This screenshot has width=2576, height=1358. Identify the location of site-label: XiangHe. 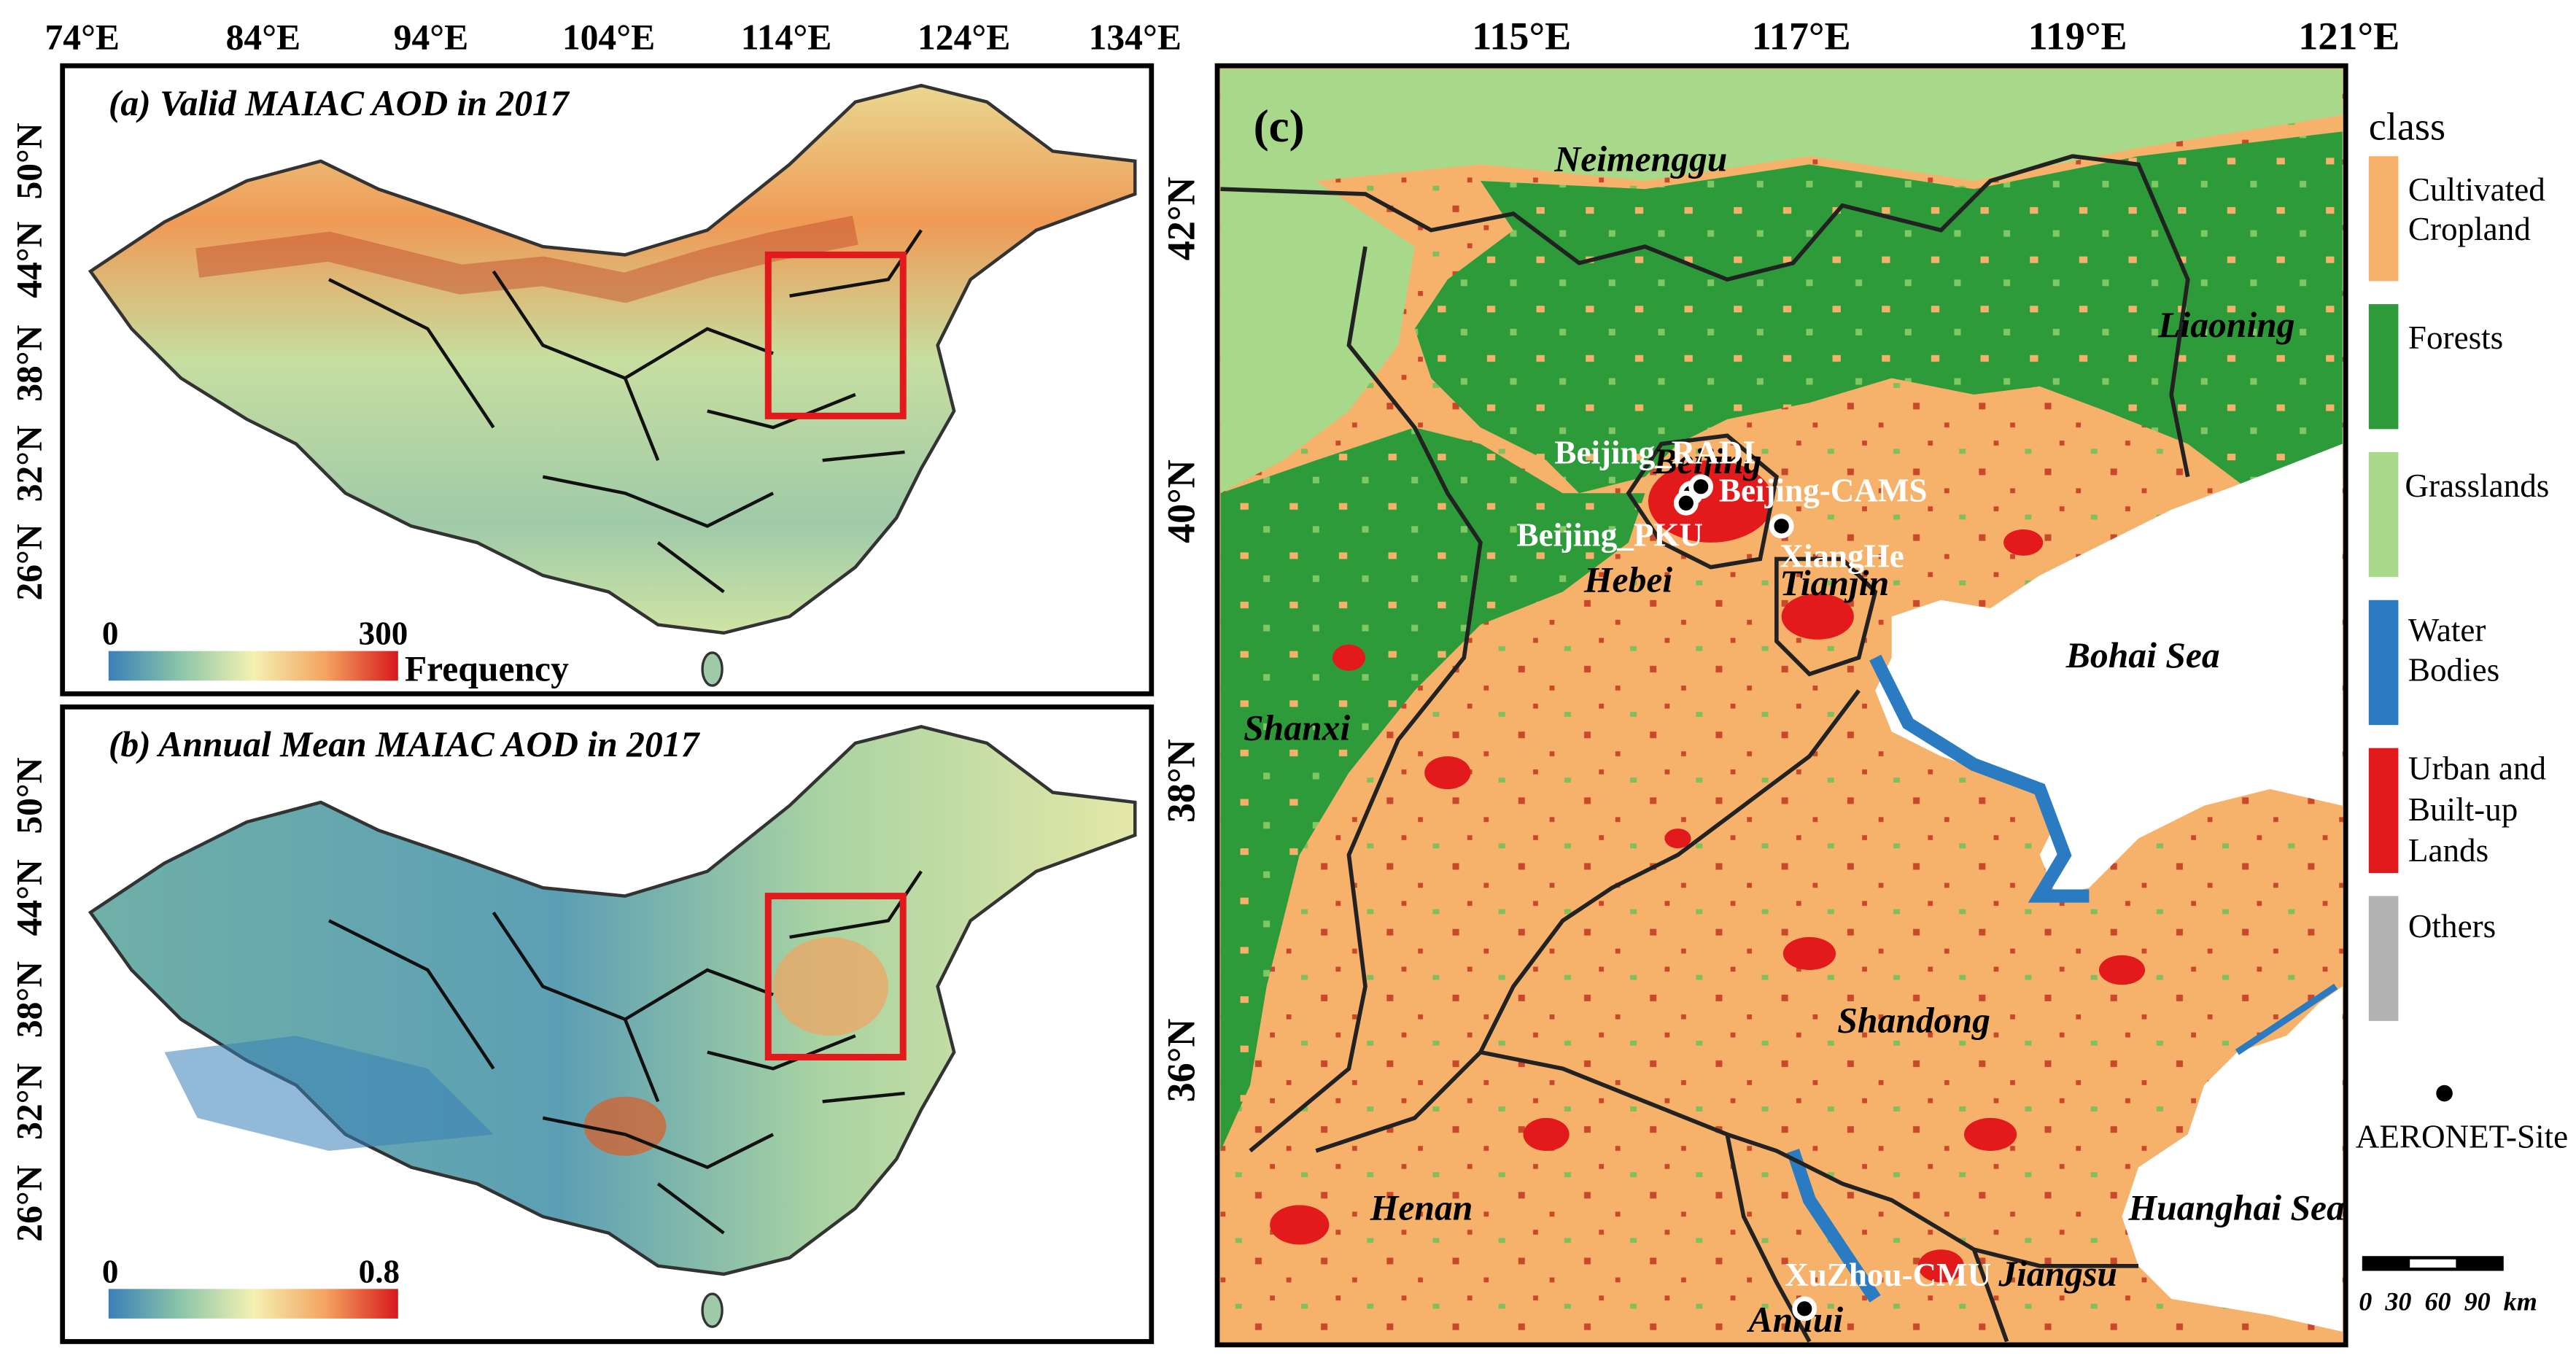
(1842, 556).